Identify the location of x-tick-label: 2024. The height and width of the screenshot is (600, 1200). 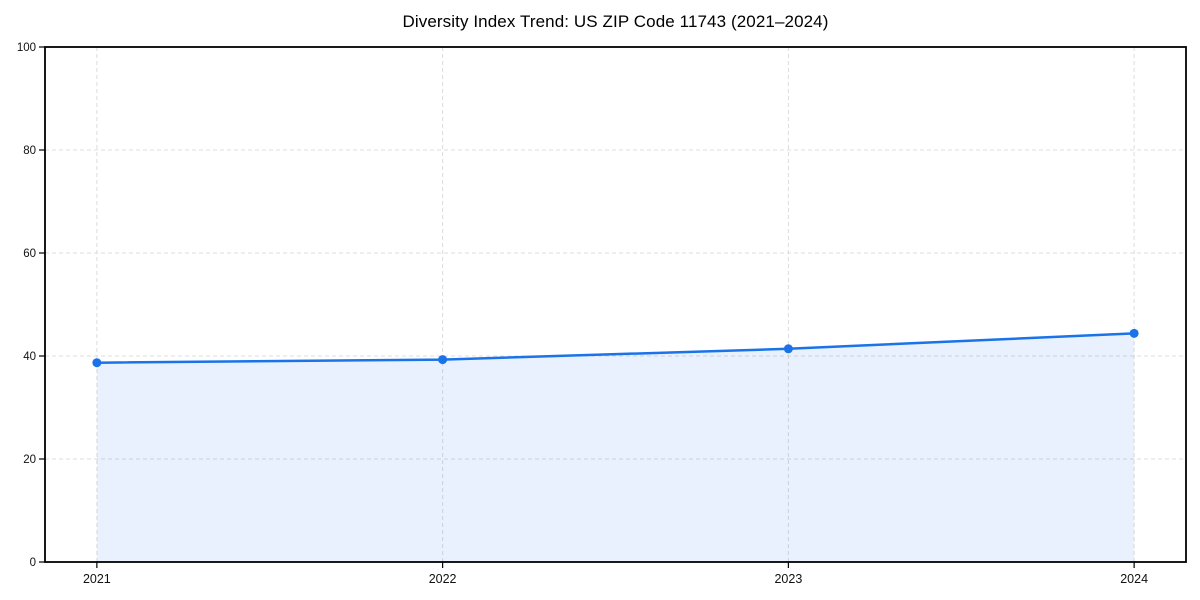
(1134, 579).